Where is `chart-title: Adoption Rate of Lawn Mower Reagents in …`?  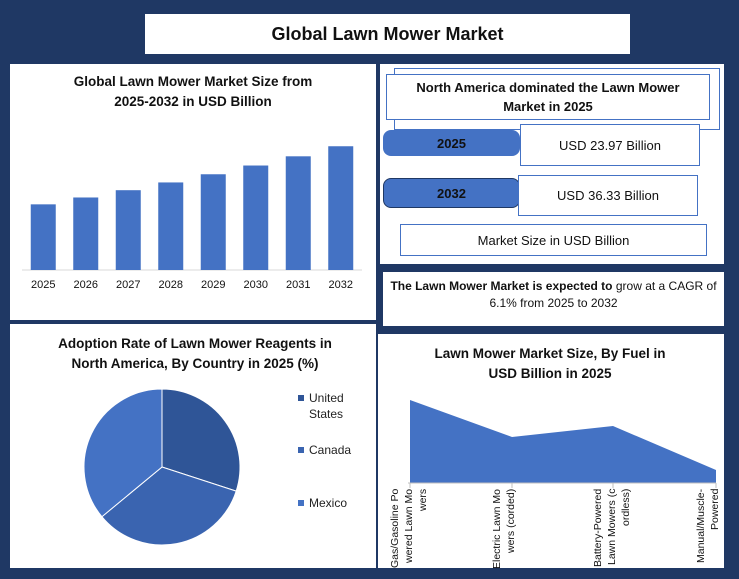
chart-title: Adoption Rate of Lawn Mower Reagents in … is located at coordinates (195, 353).